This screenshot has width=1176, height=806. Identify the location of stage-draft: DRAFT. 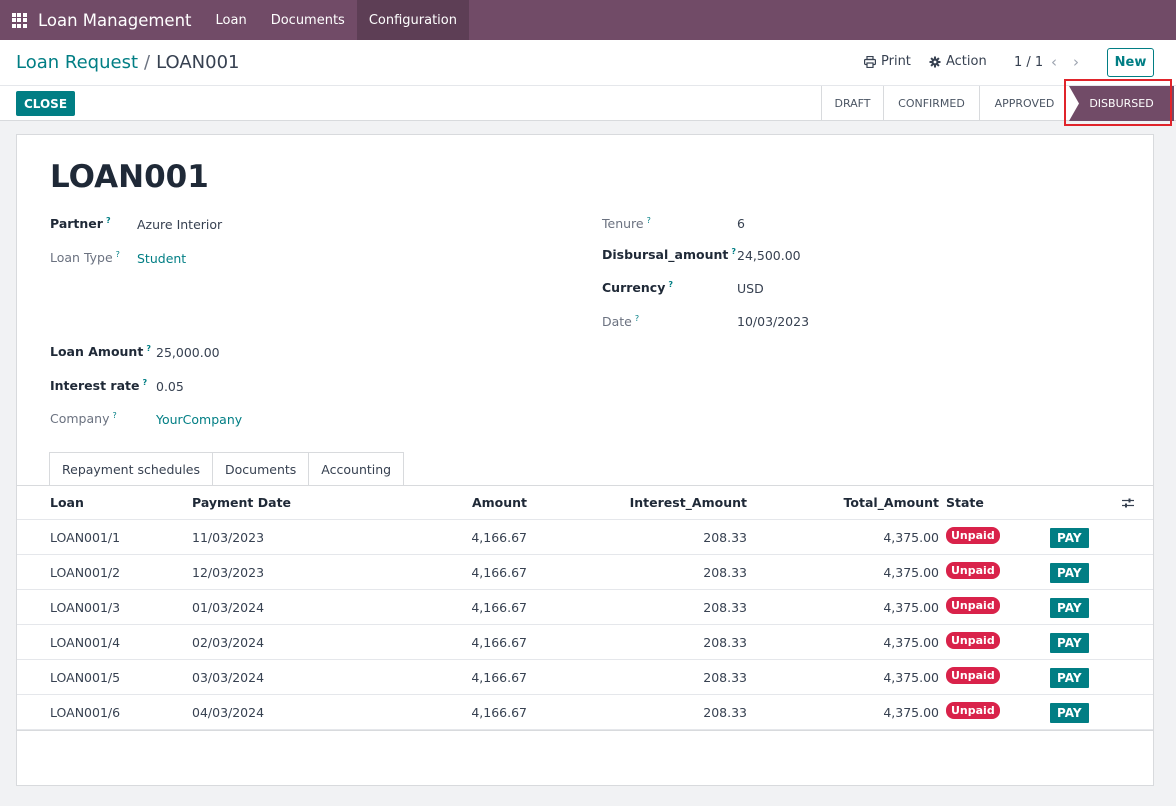
(852, 103).